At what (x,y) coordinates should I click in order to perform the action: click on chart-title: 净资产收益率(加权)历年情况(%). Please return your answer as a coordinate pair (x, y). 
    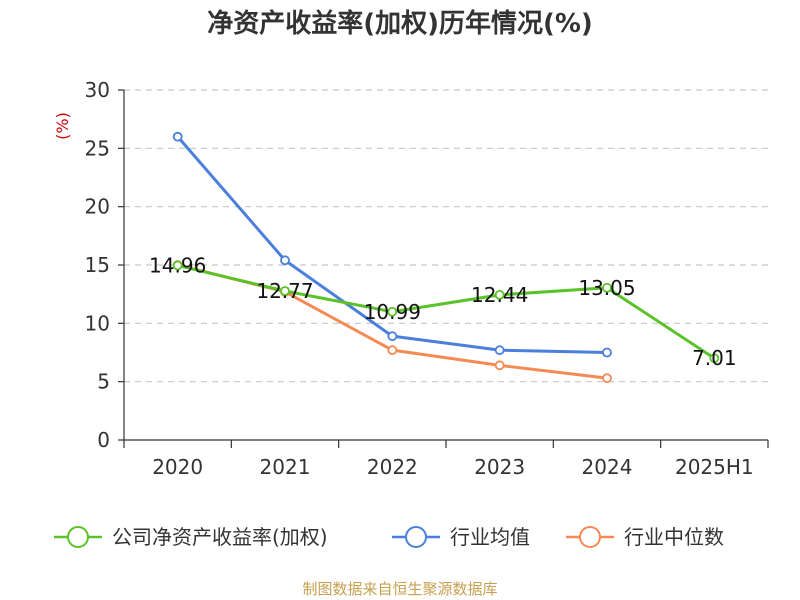
    Looking at the image, I should click on (400, 23).